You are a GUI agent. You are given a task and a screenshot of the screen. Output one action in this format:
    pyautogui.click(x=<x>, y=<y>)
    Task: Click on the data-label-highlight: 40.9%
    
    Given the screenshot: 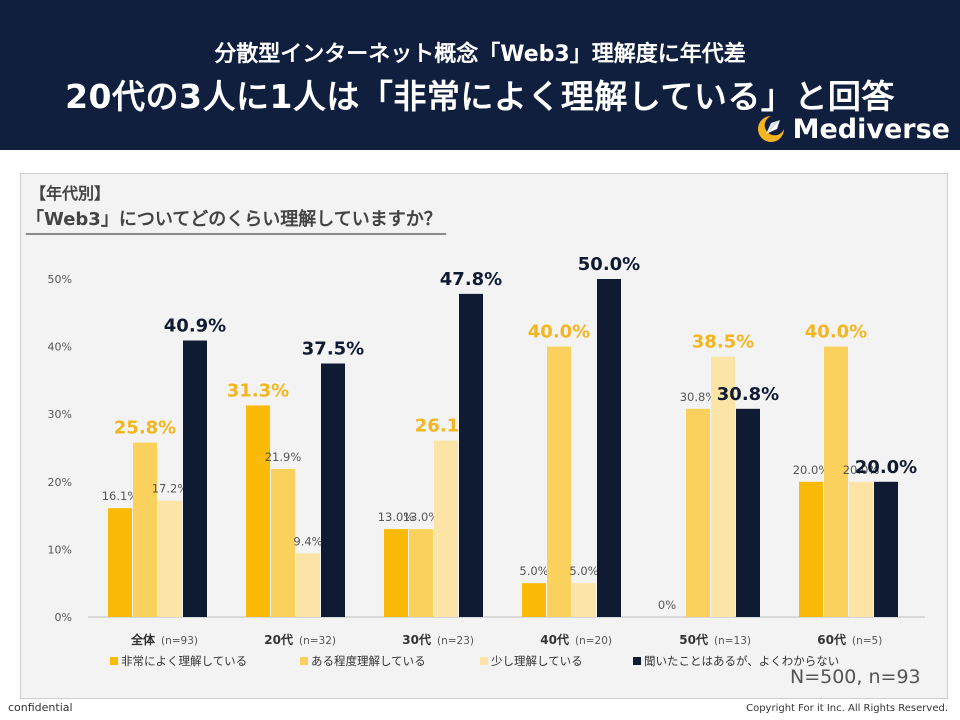 What is the action you would take?
    pyautogui.click(x=195, y=326)
    